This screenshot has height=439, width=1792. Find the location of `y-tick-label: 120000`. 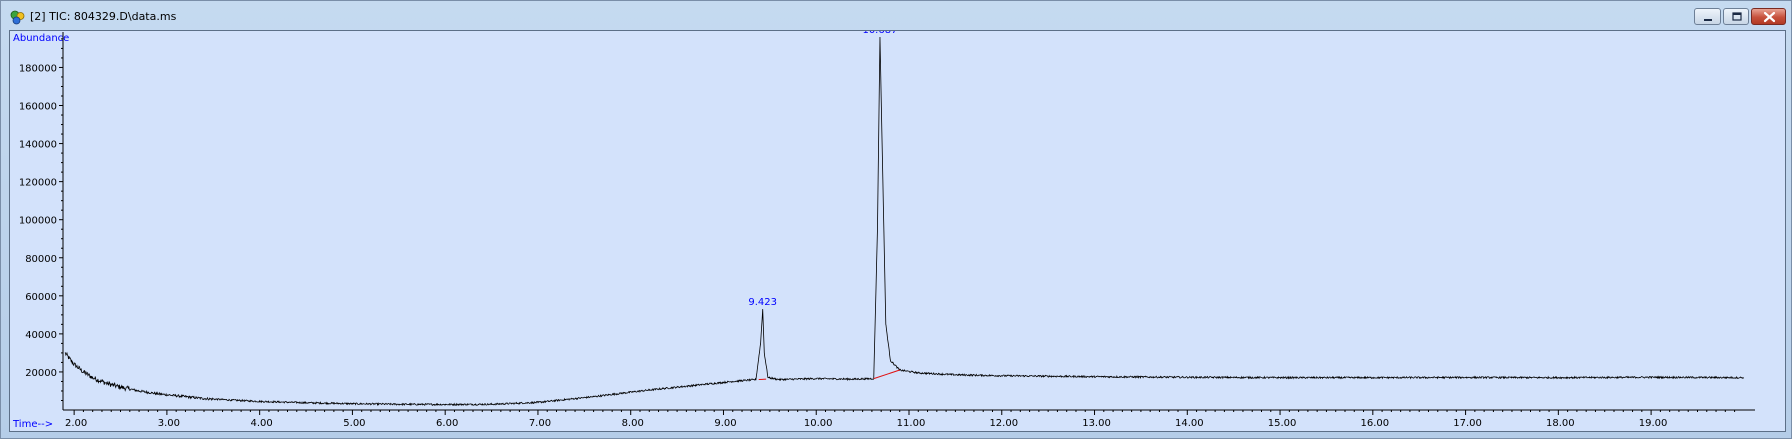

y-tick-label: 120000 is located at coordinates (38, 183).